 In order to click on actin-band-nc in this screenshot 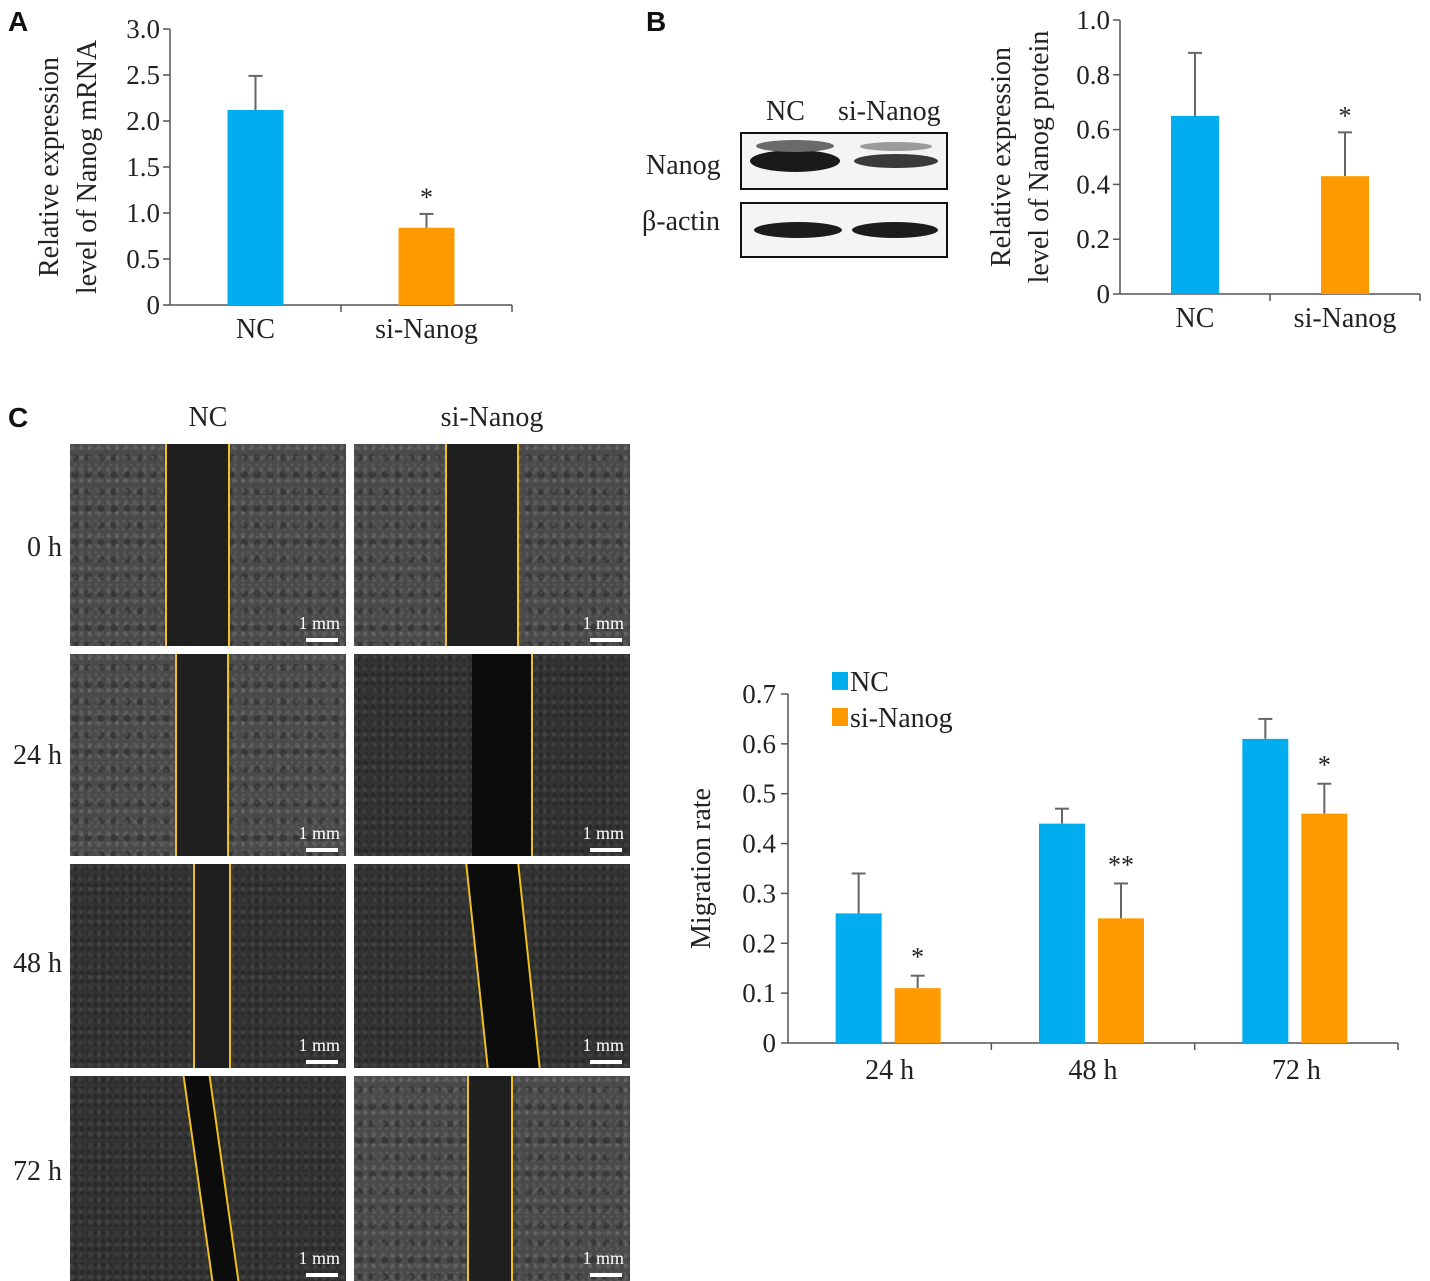, I will do `click(798, 230)`.